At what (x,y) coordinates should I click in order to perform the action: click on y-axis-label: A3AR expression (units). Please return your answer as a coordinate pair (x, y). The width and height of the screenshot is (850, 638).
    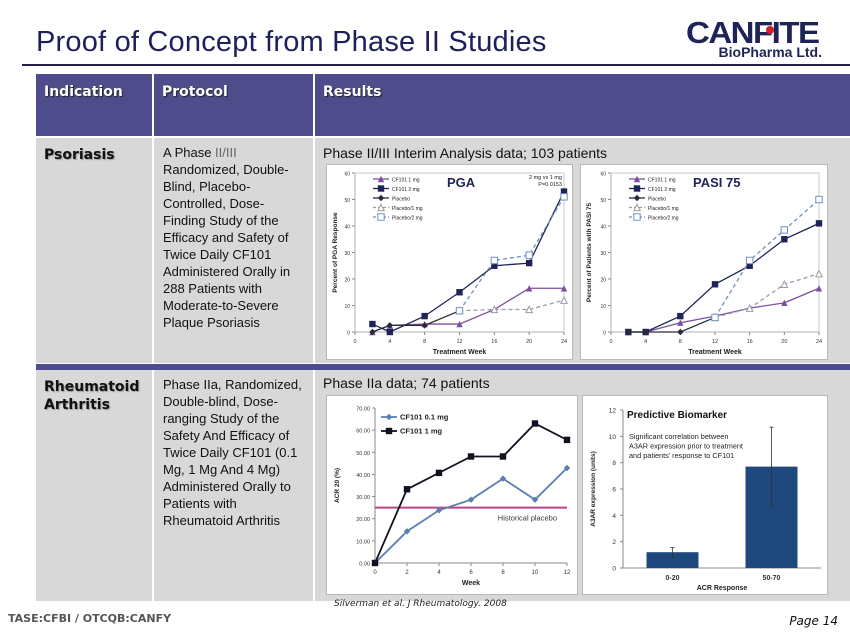
    Looking at the image, I should click on (593, 489).